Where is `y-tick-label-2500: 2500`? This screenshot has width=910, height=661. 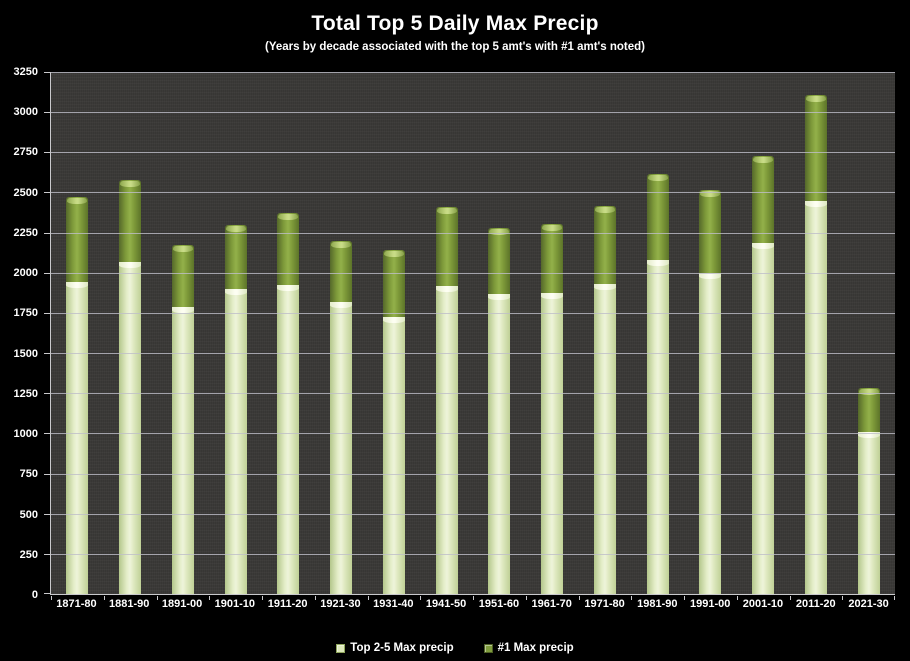 y-tick-label-2500: 2500 is located at coordinates (25, 192).